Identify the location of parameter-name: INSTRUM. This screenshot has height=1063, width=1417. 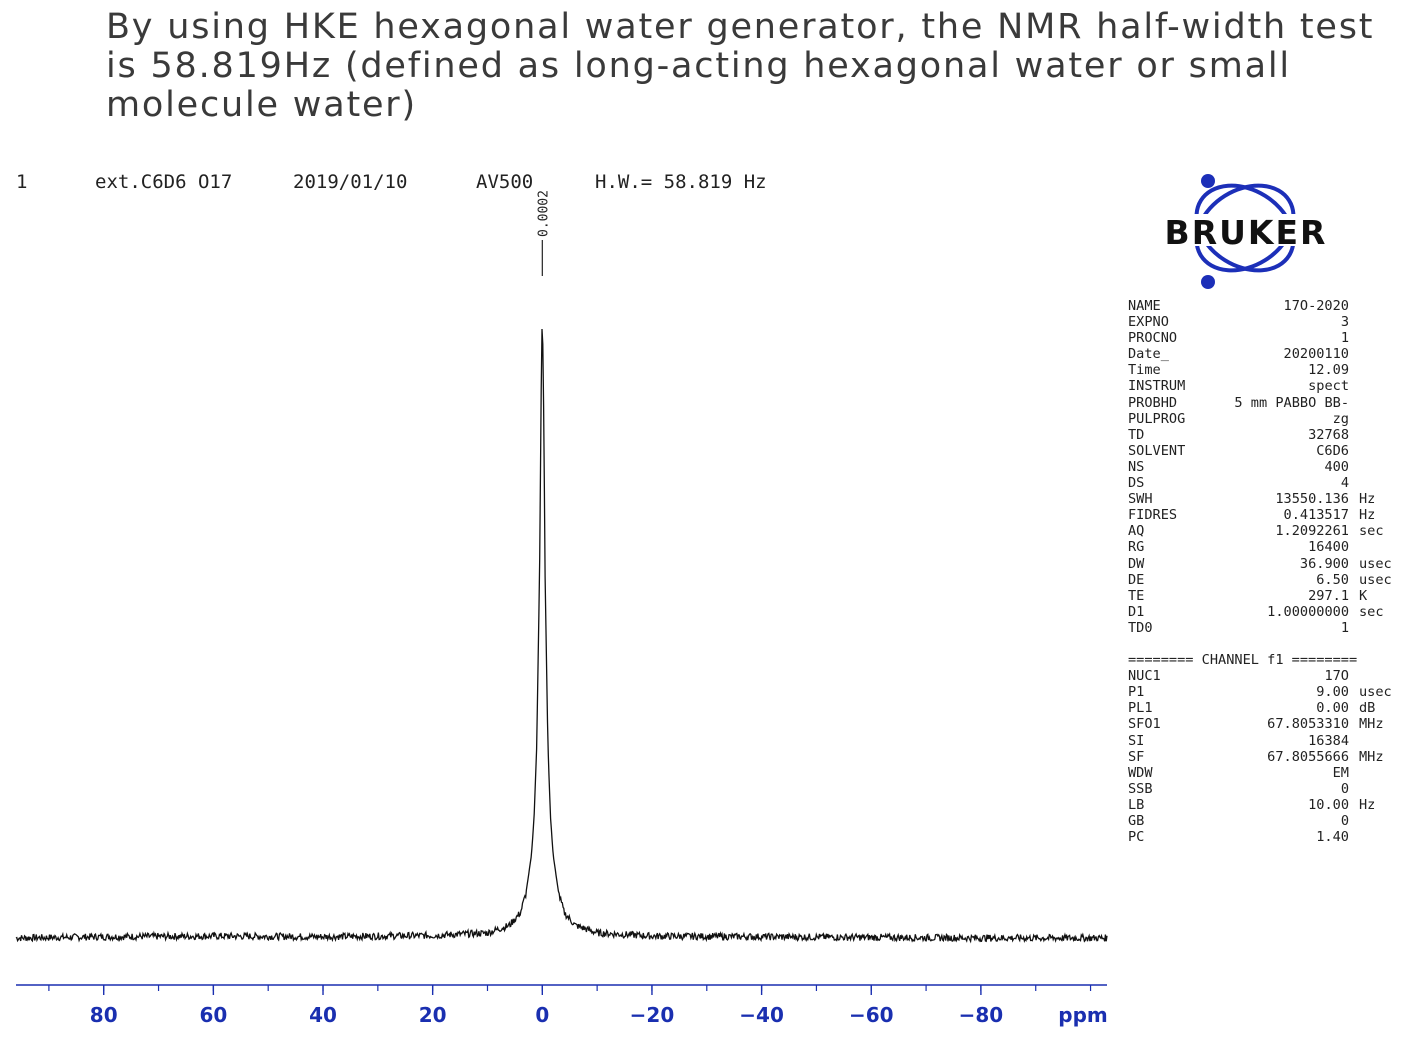
(1157, 386).